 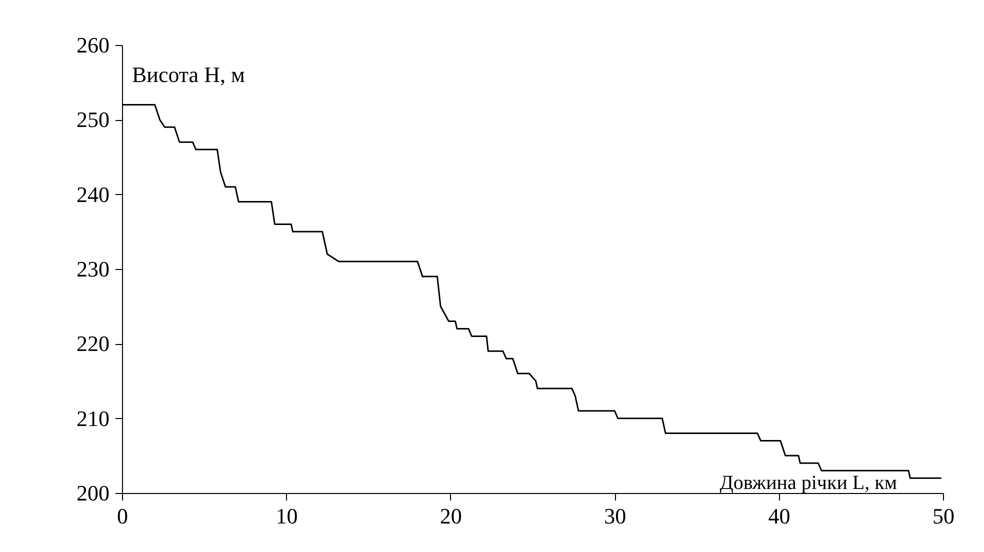 What do you see at coordinates (188, 74) in the screenshot?
I see `y-axis-title: Висота H, м` at bounding box center [188, 74].